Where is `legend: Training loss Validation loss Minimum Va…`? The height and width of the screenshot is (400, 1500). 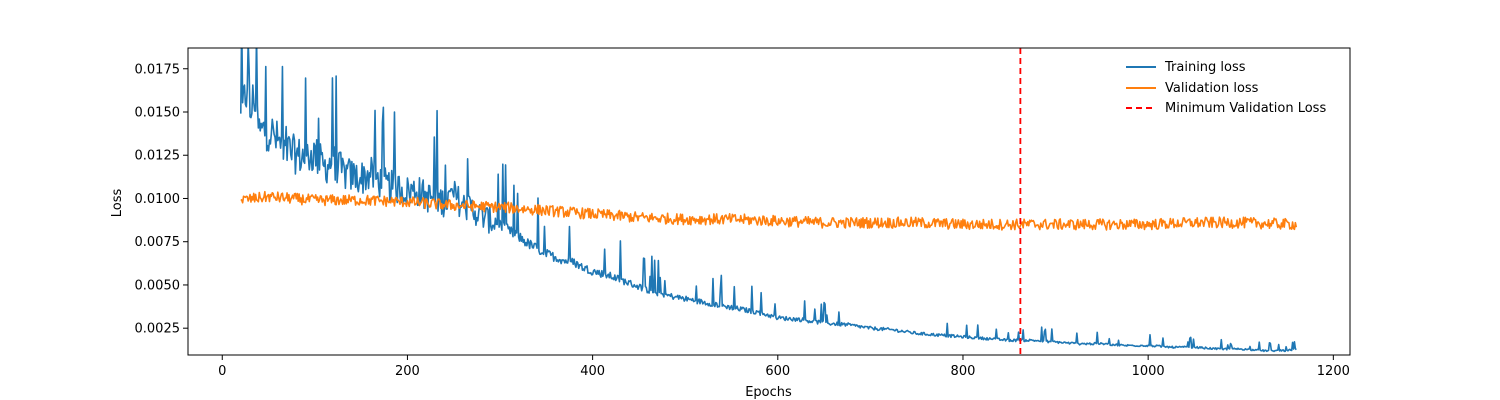 legend: Training loss Validation loss Minimum Va… is located at coordinates (1226, 88).